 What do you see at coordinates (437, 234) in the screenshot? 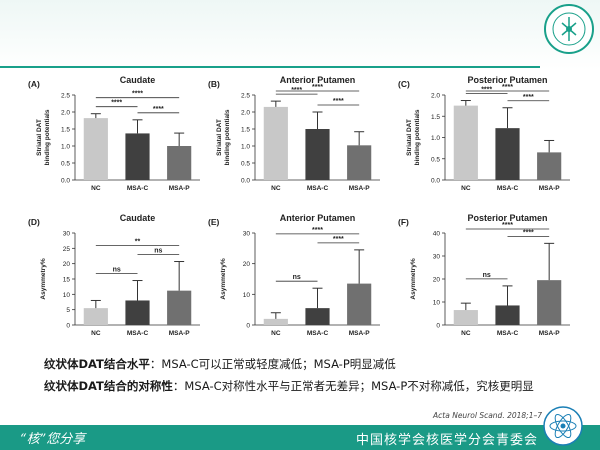
I see `y-tick-label: 40` at bounding box center [437, 234].